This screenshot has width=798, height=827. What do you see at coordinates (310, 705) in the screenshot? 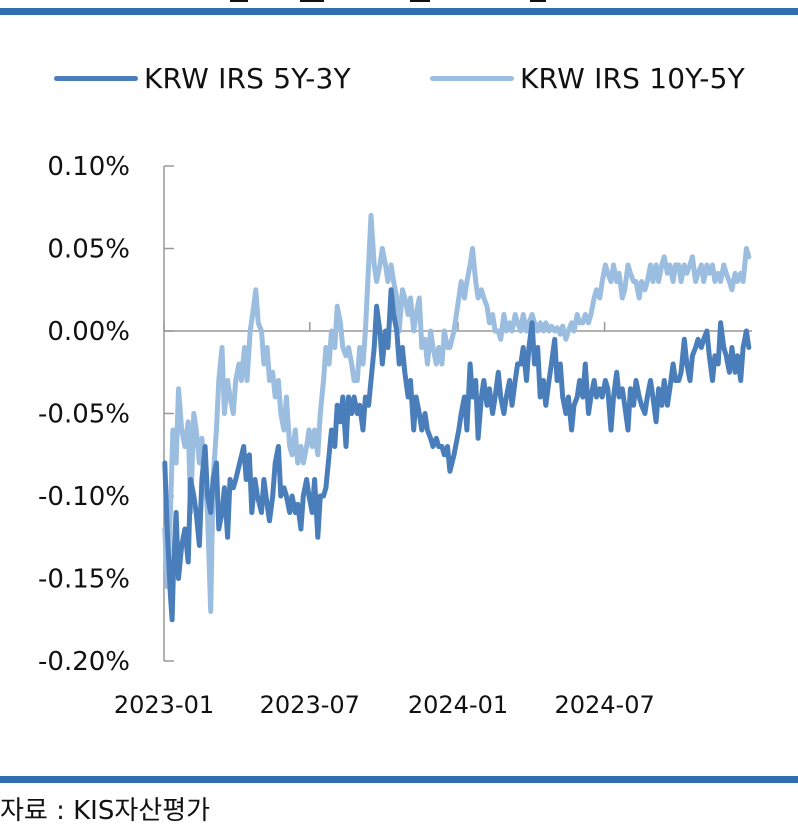
I see `x-tick-label: 2023-07` at bounding box center [310, 705].